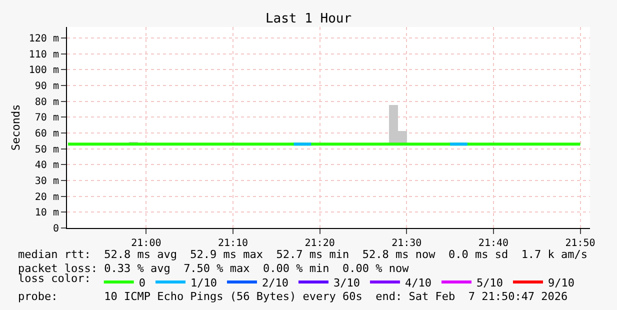 This screenshot has height=310, width=617. I want to click on text: probe: 10 ICMP Echo Pings (56 Bytes) every 60s end: Sat Feb 7 21:50:47 2026, so click(293, 296).